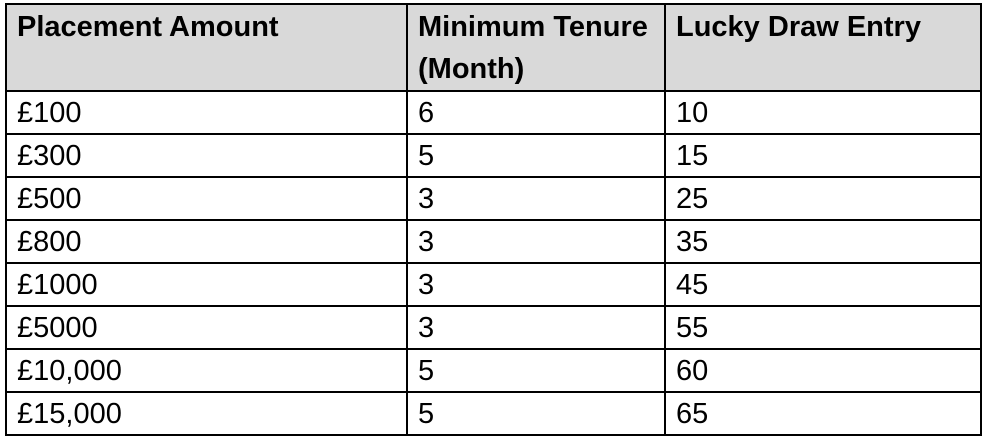 The image size is (984, 442). What do you see at coordinates (823, 112) in the screenshot?
I see `lucky-draw-entry-cell: 10` at bounding box center [823, 112].